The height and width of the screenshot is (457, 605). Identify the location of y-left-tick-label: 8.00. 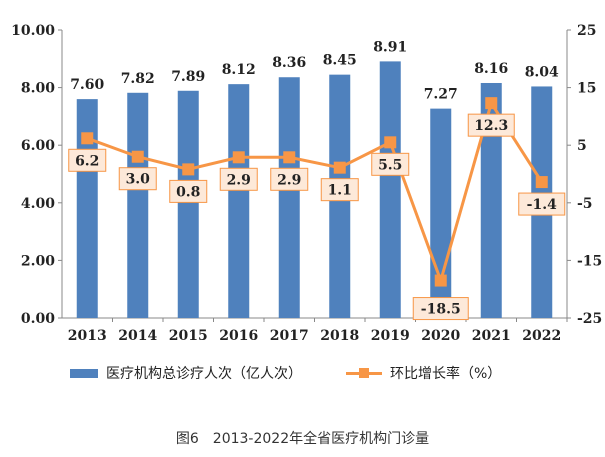
(38, 89).